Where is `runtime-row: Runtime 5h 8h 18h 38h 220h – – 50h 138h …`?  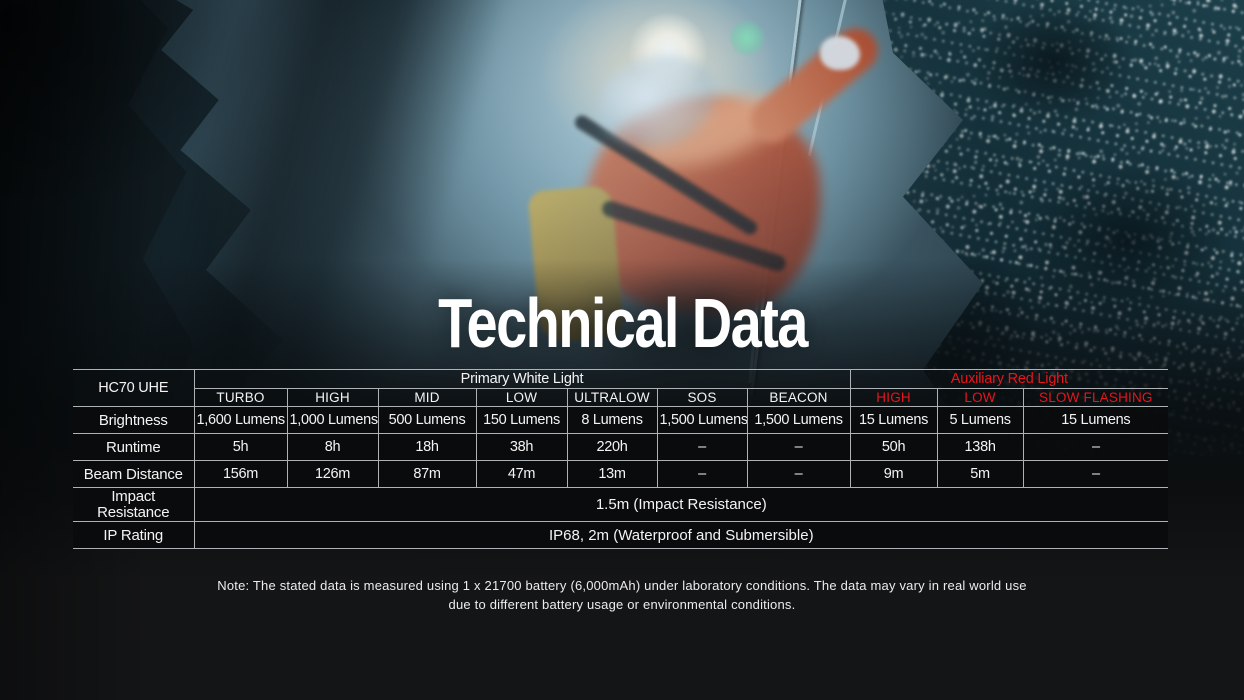
runtime-row: Runtime 5h 8h 18h 38h 220h – – 50h 138h … is located at coordinates (621, 447).